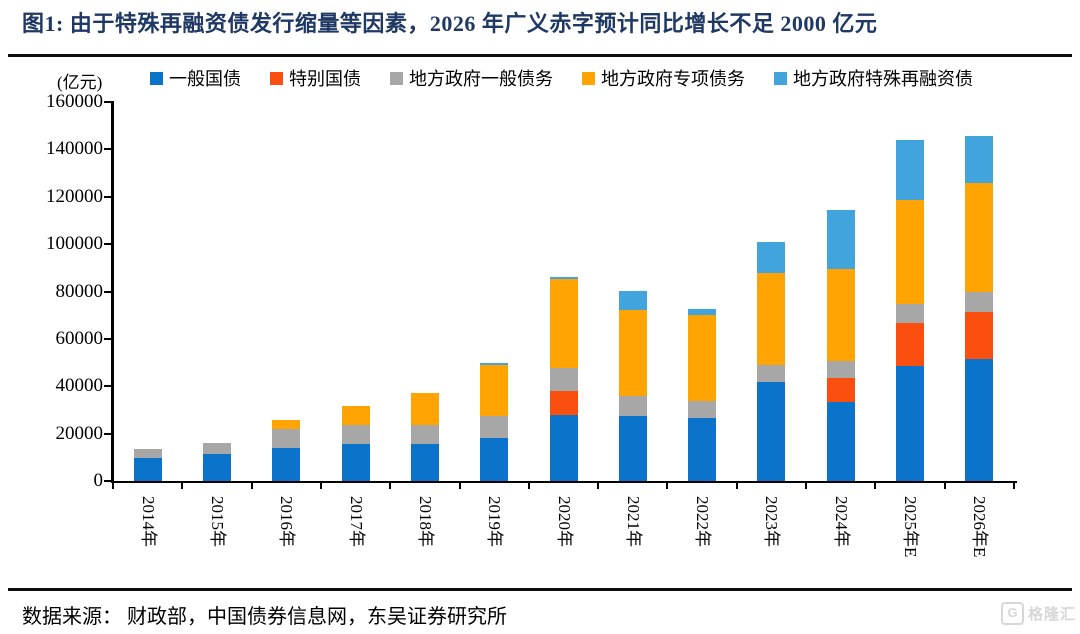 This screenshot has height=634, width=1080. What do you see at coordinates (356, 521) in the screenshot?
I see `x-axis-label: 2017年` at bounding box center [356, 521].